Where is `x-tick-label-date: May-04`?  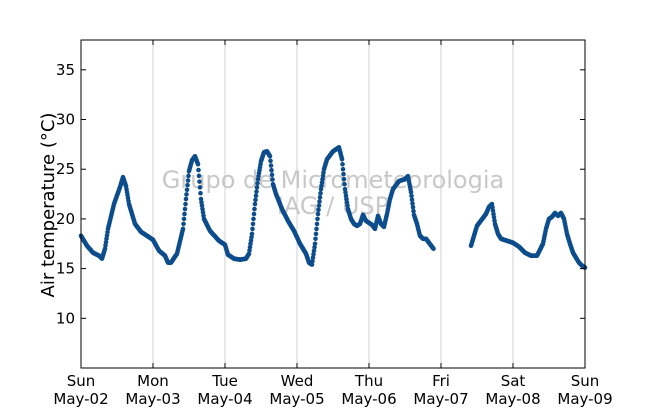
x-tick-label-date: May-04 is located at coordinates (224, 399).